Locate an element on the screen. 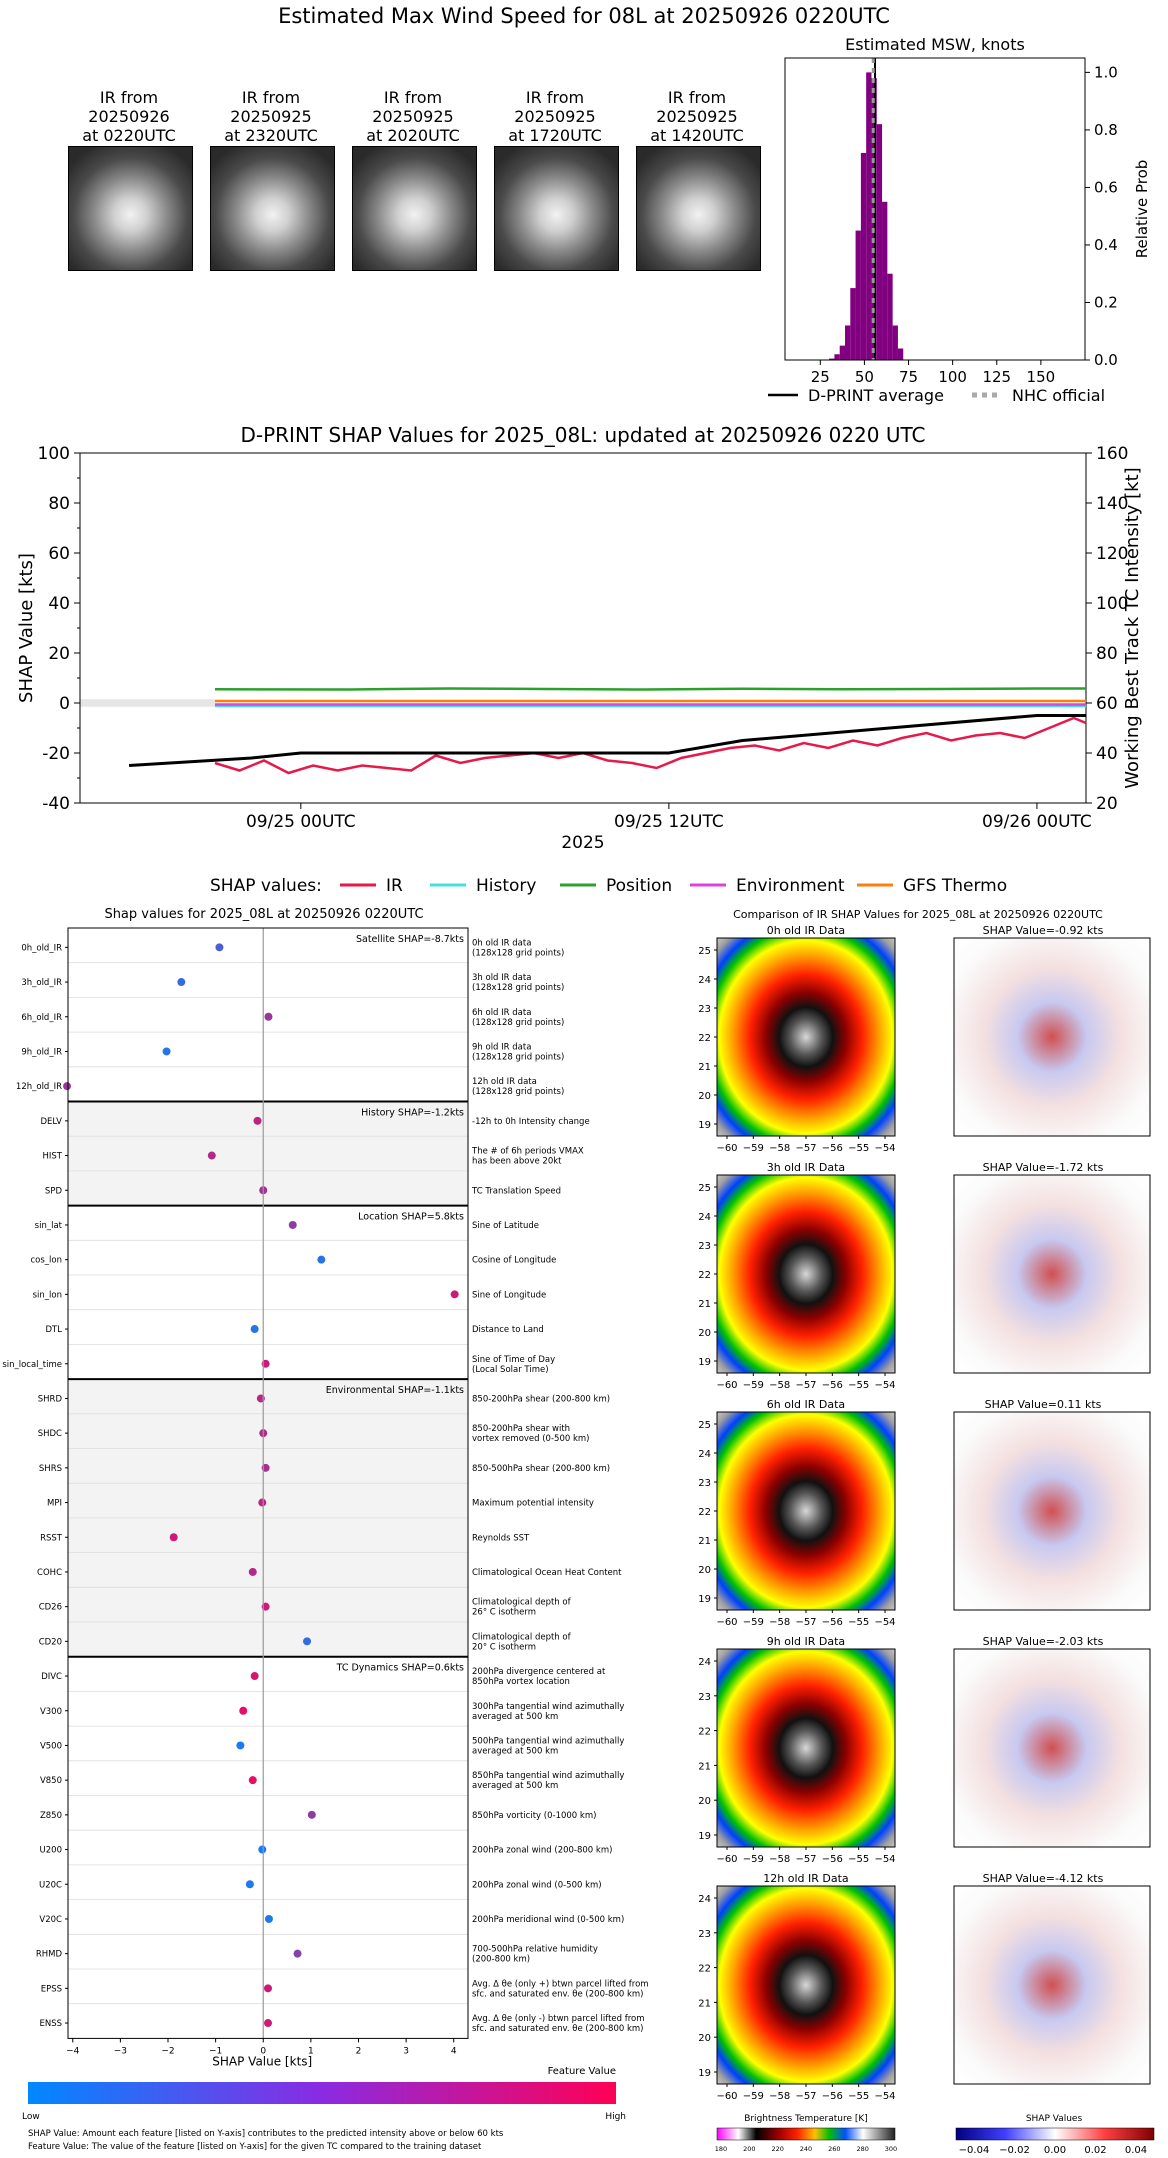 The image size is (1168, 2158). y-tick-label: 20 is located at coordinates (704, 1333).